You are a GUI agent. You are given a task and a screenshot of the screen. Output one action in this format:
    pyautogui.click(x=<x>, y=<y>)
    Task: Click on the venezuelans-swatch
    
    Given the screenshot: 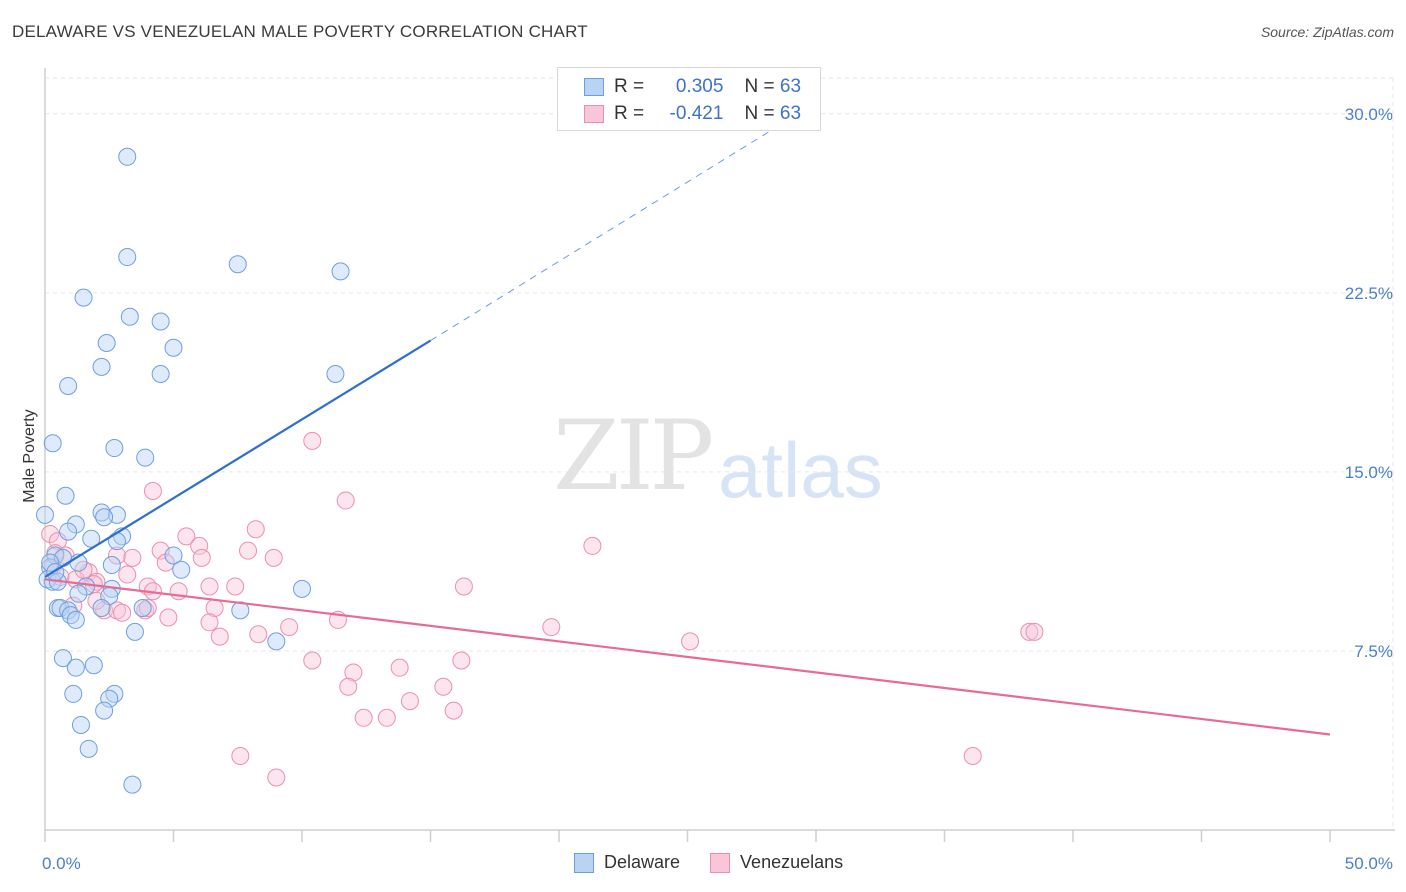 What is the action you would take?
    pyautogui.click(x=594, y=114)
    